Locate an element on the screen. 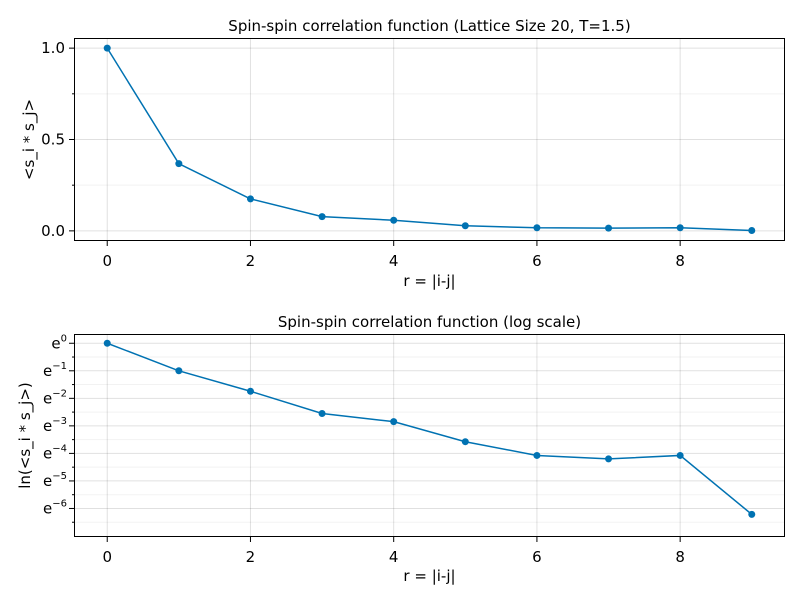 Image resolution: width=800 pixels, height=600 pixels. y-tick-label: e−1 is located at coordinates (55, 370).